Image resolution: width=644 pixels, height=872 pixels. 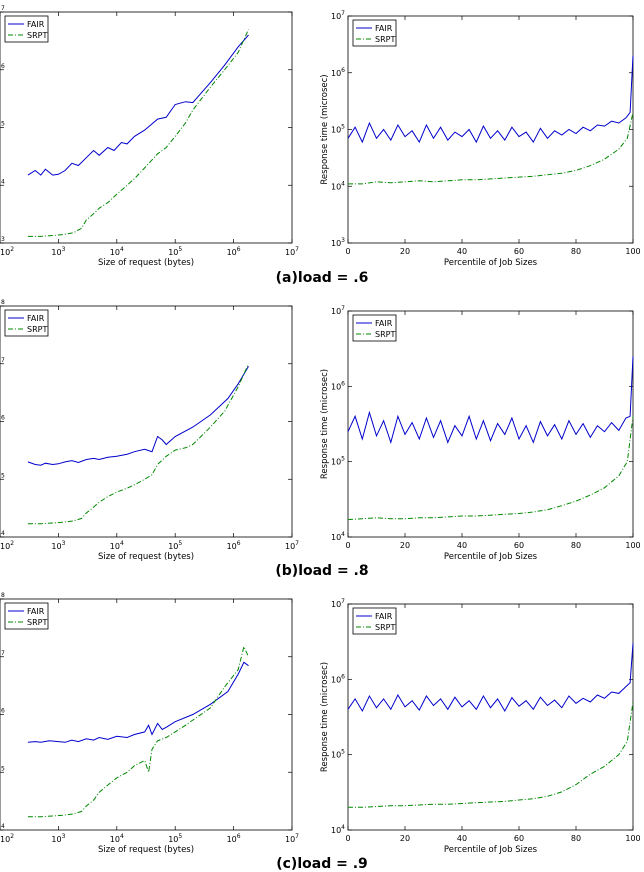 I want to click on caption-b-text: load = .8, so click(x=333, y=571).